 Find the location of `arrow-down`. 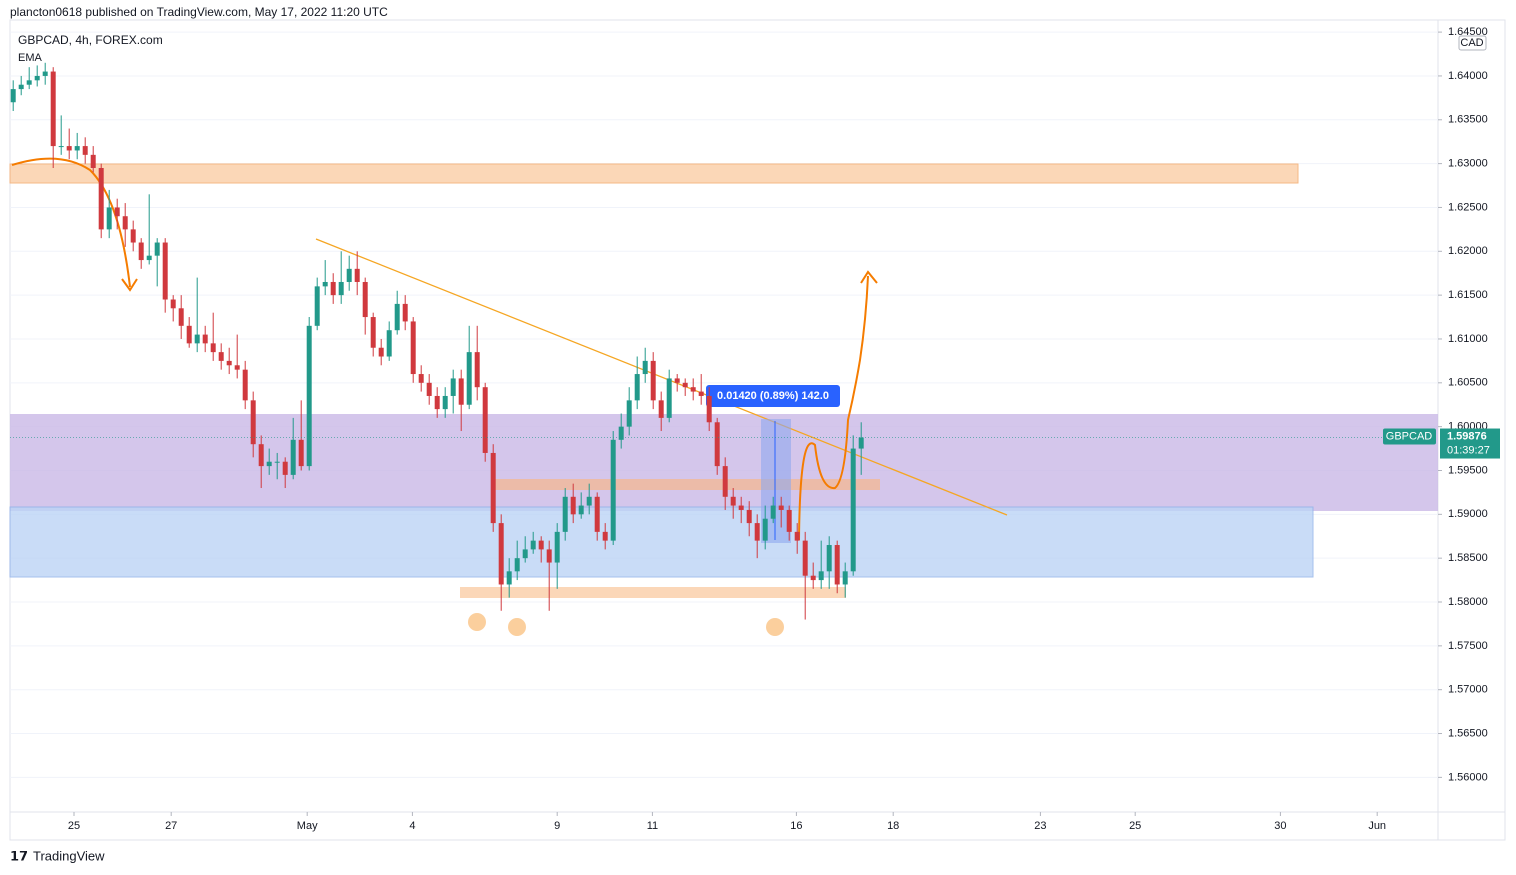

arrow-down is located at coordinates (71, 222).